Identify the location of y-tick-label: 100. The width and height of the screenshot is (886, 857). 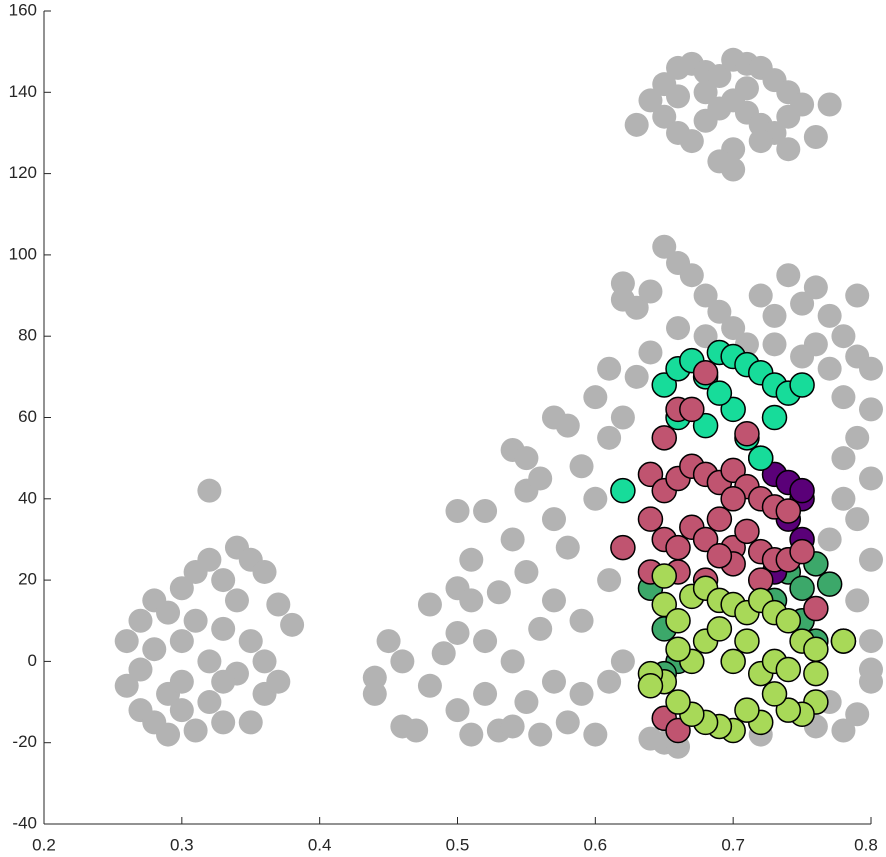
(23, 253).